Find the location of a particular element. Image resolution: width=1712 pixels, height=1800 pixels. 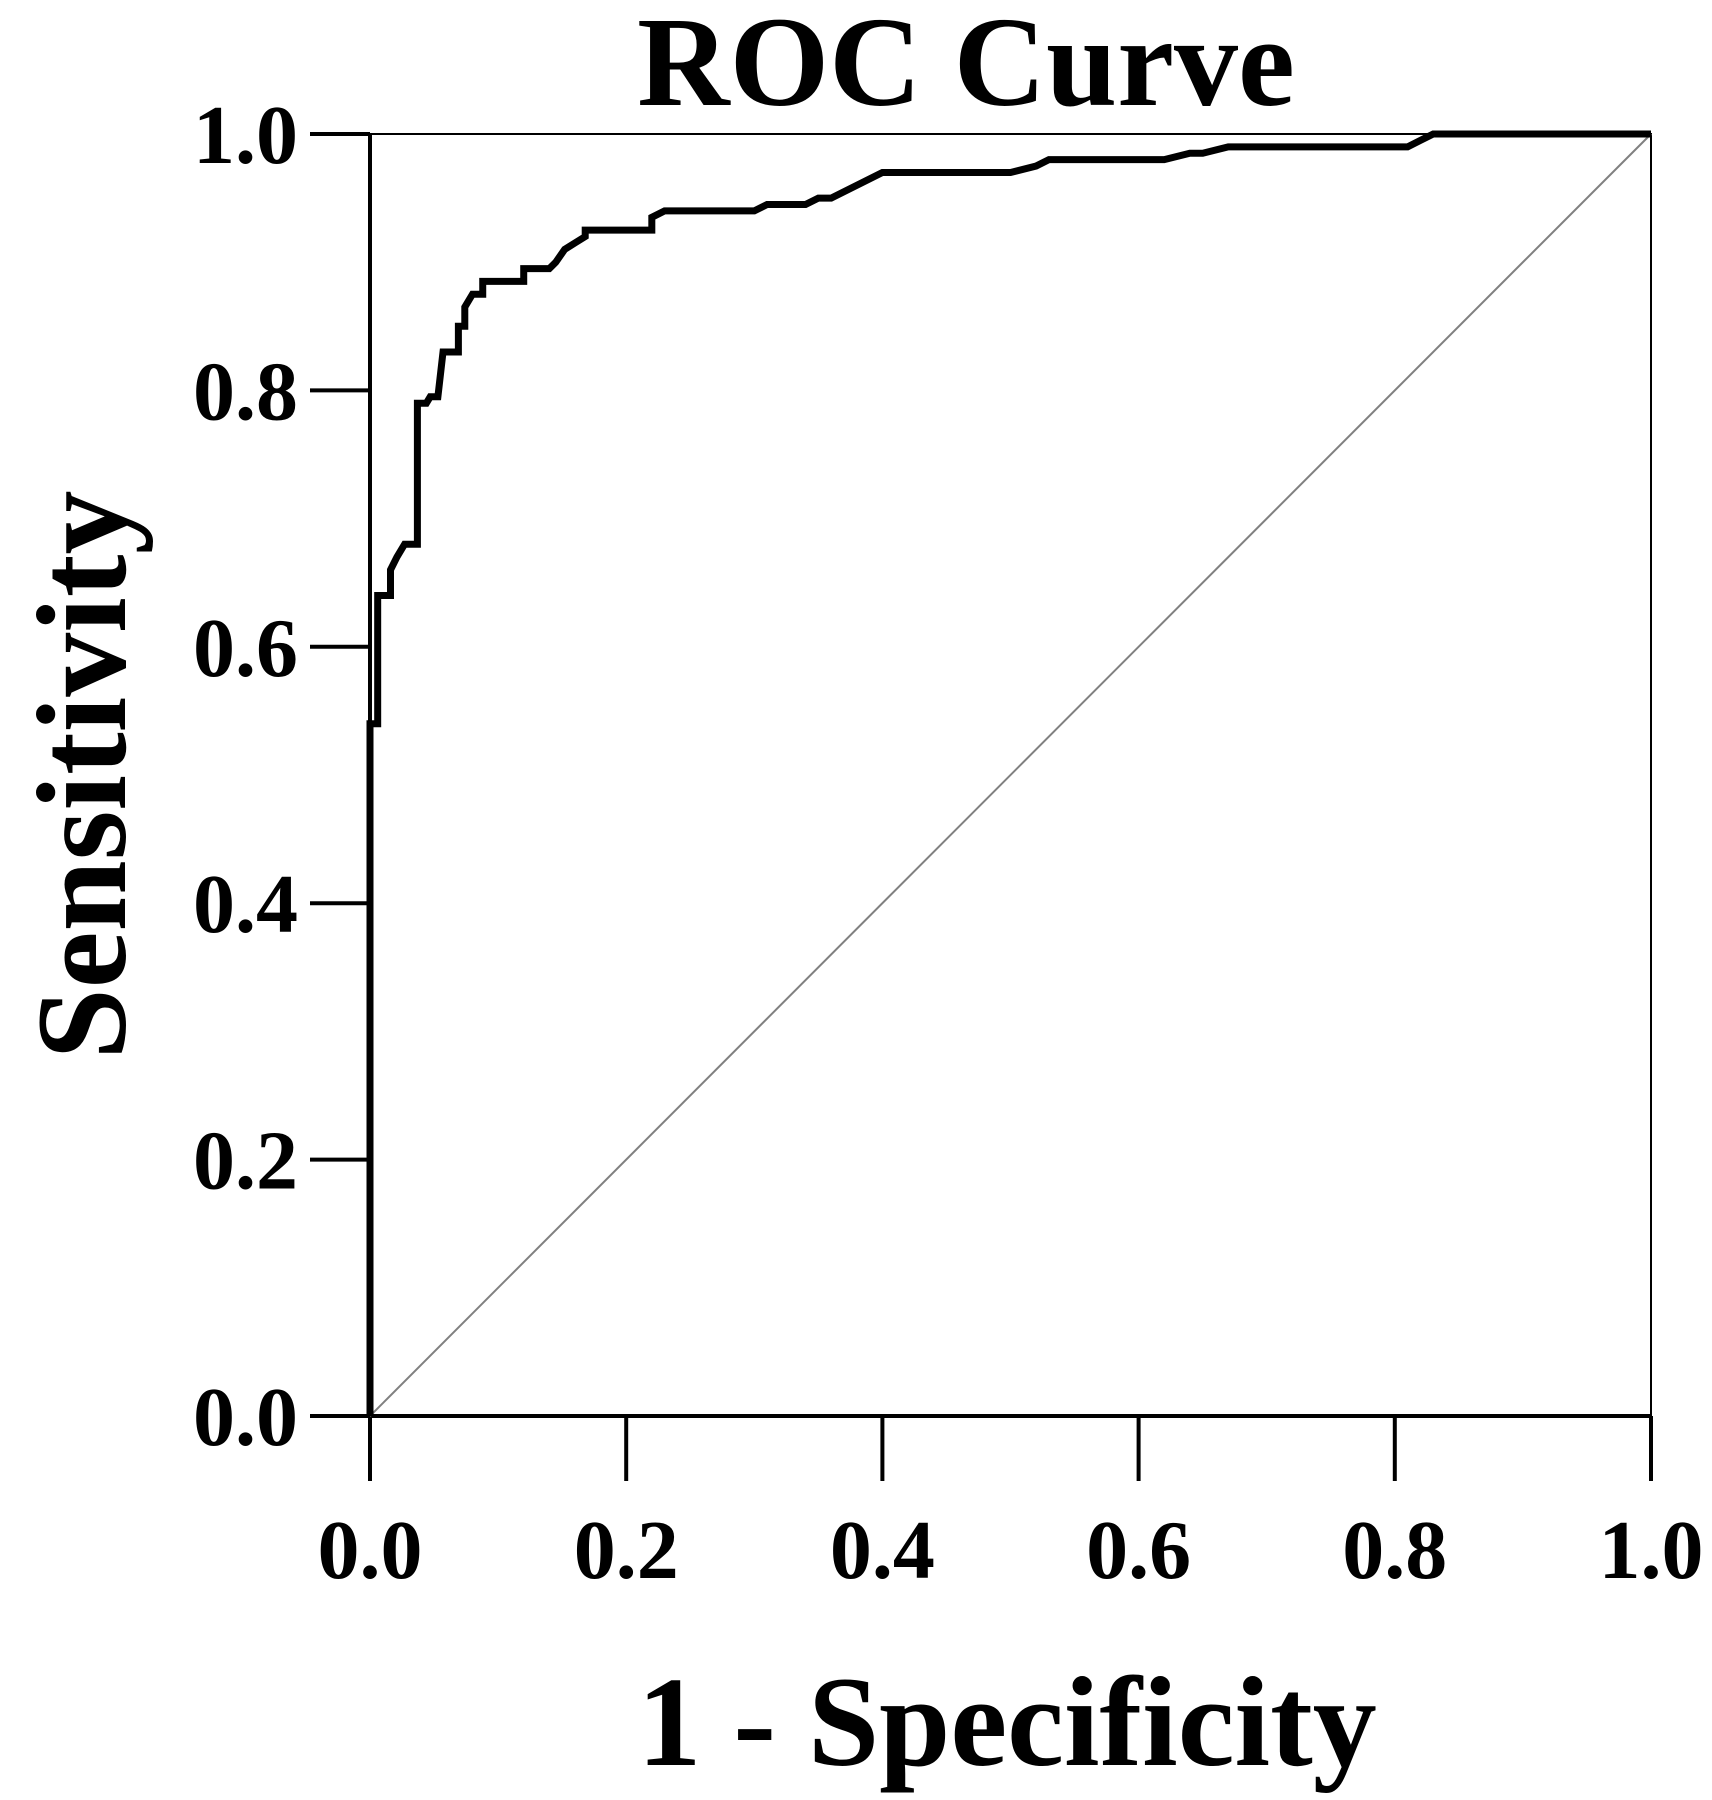

y-tick-label: 0.0 is located at coordinates (245, 1417).